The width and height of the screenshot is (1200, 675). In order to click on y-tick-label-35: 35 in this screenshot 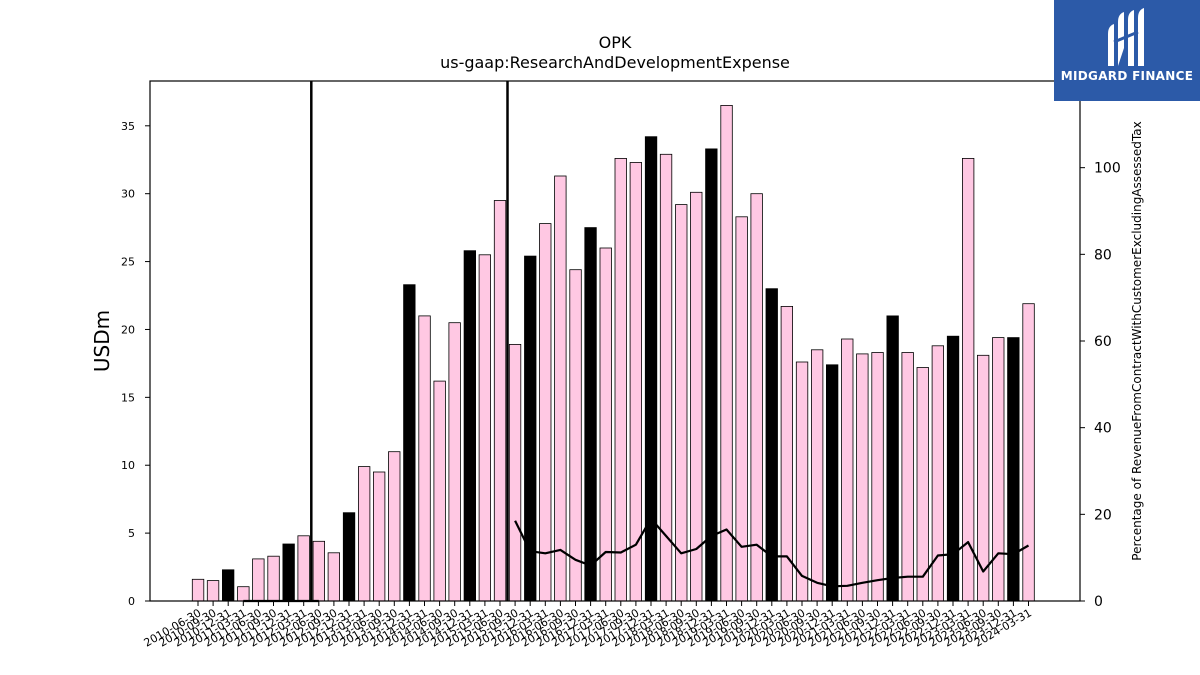, I will do `click(128, 126)`.